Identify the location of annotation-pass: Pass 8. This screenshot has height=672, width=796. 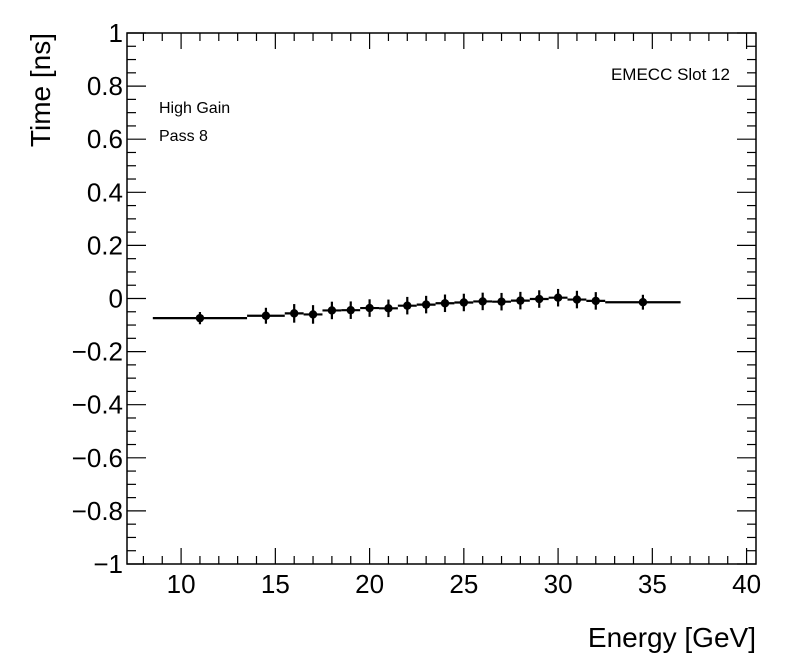
(183, 136).